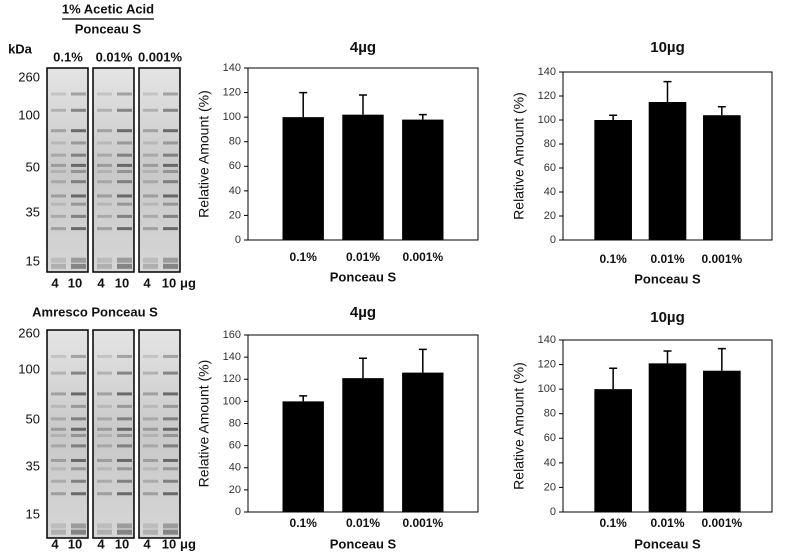 The image size is (800, 555). What do you see at coordinates (108, 8) in the screenshot?
I see `blot-header: 1% Acetic Acid` at bounding box center [108, 8].